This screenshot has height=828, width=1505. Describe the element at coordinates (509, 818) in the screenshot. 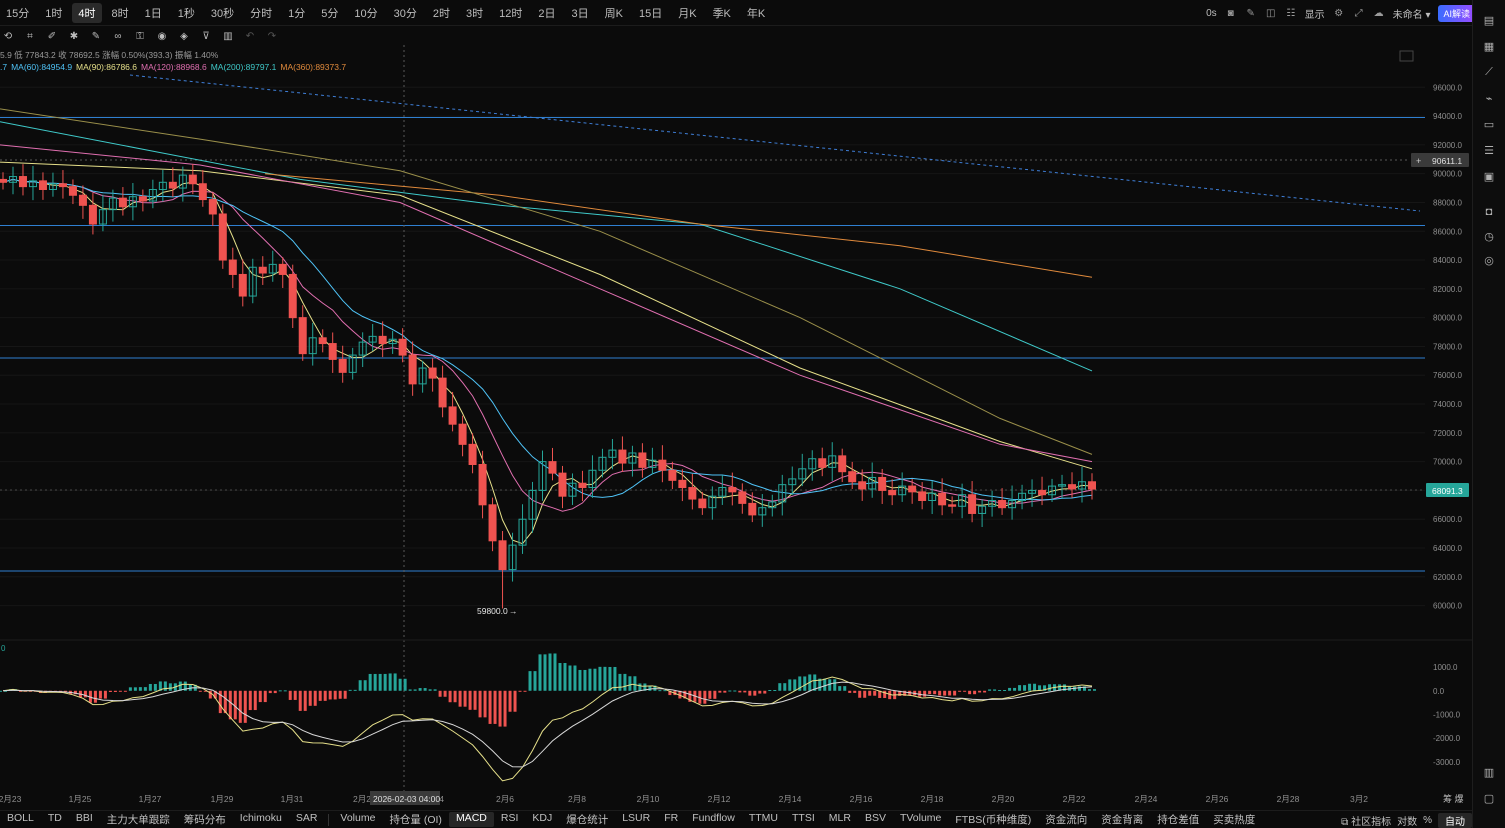

I see `indicator-sub-3: RSI` at that location.